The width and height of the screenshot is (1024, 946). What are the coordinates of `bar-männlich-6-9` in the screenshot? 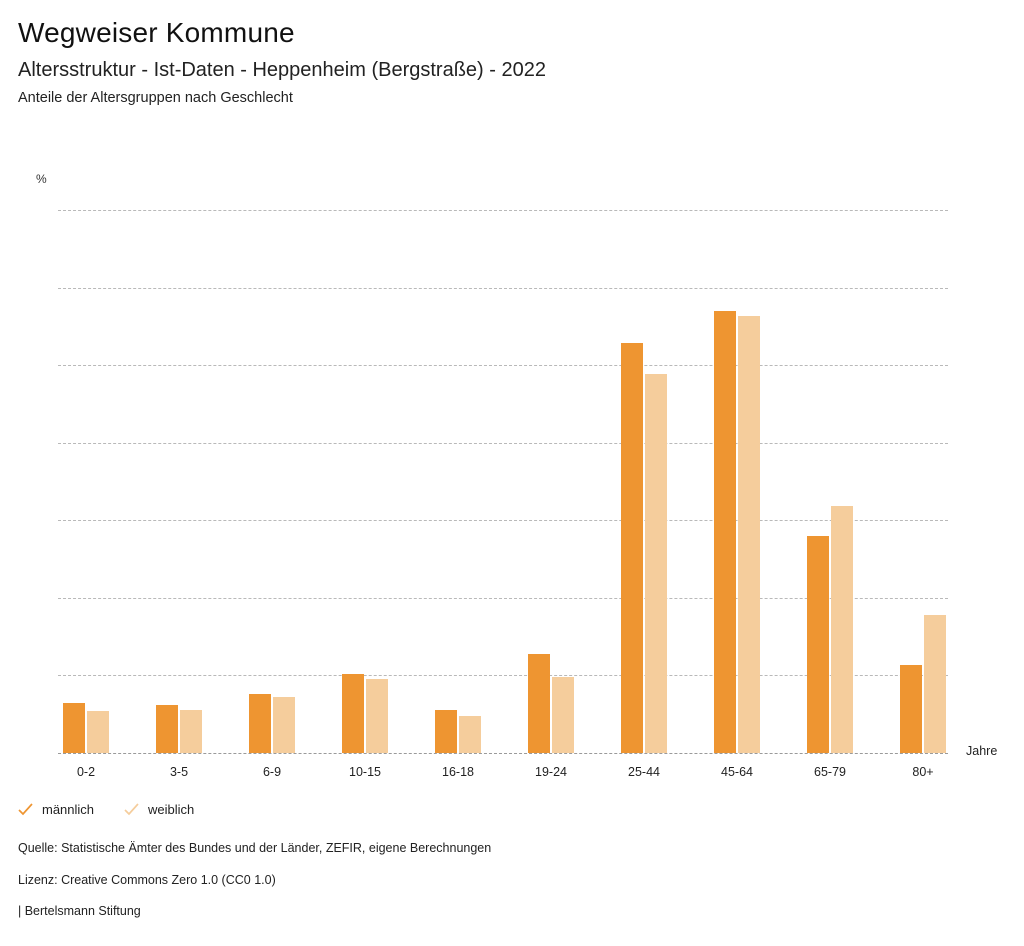 It's located at (260, 723).